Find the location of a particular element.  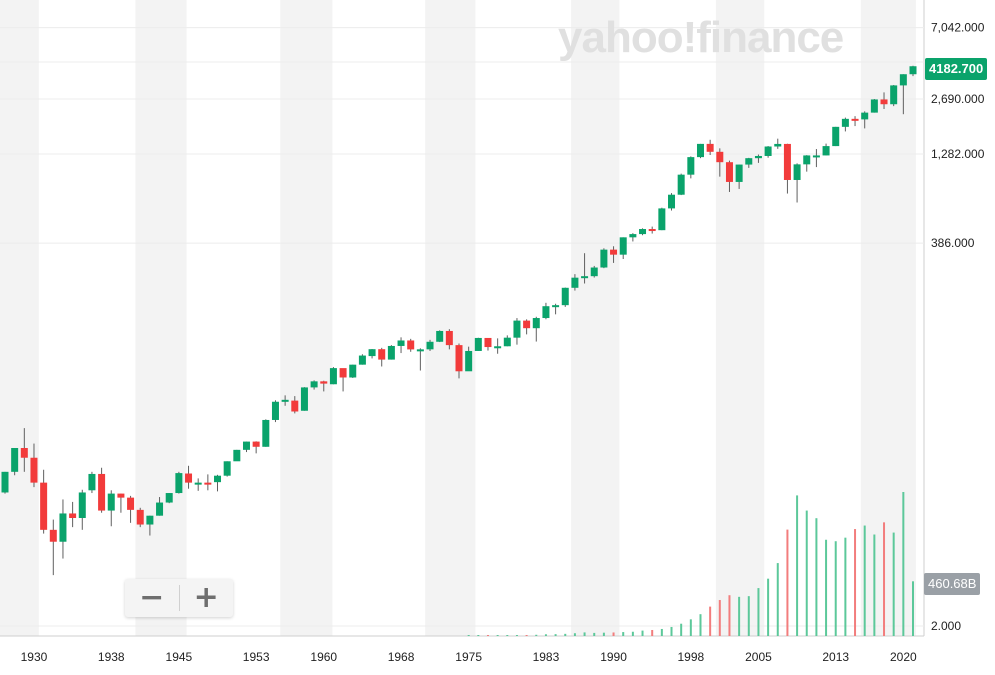

candle-body is located at coordinates (295, 406).